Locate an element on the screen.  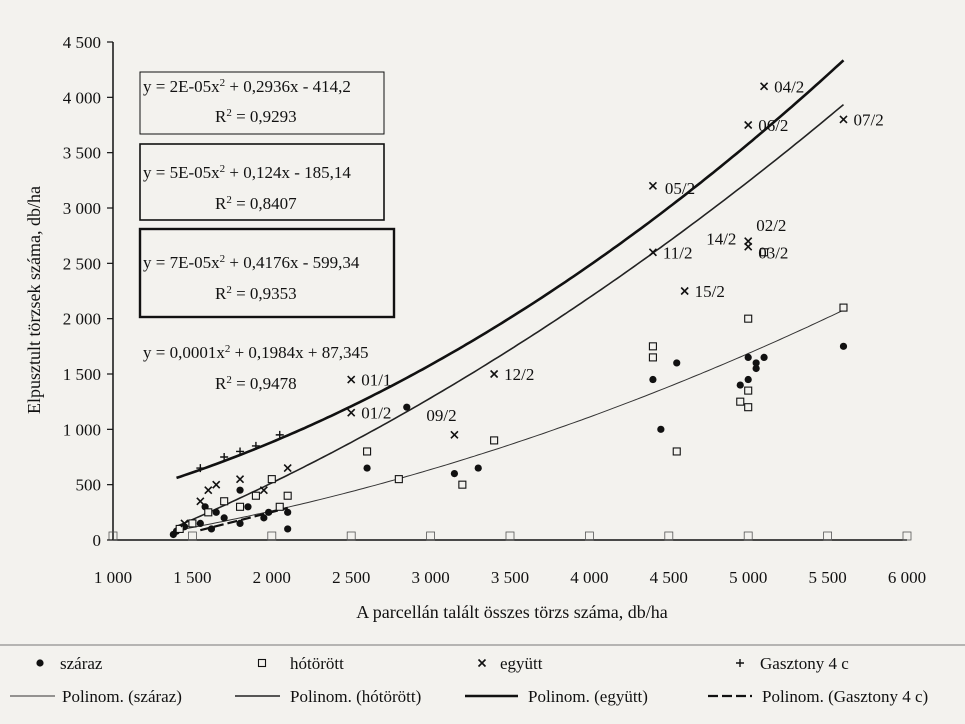
y-tick-label: 0 is located at coordinates (97, 540).